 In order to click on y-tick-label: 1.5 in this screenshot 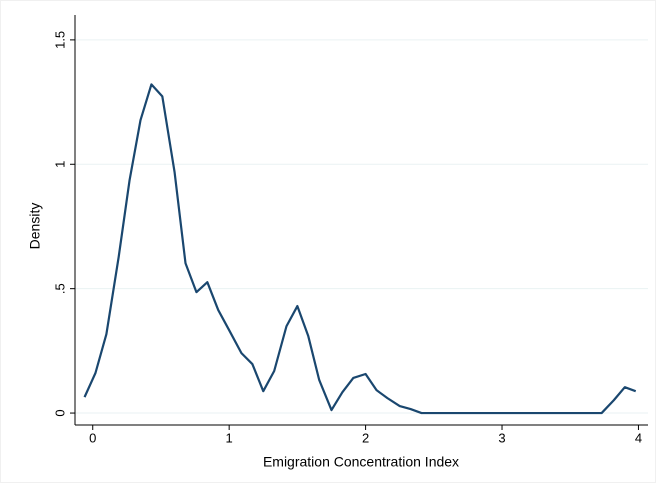, I will do `click(59, 40)`.